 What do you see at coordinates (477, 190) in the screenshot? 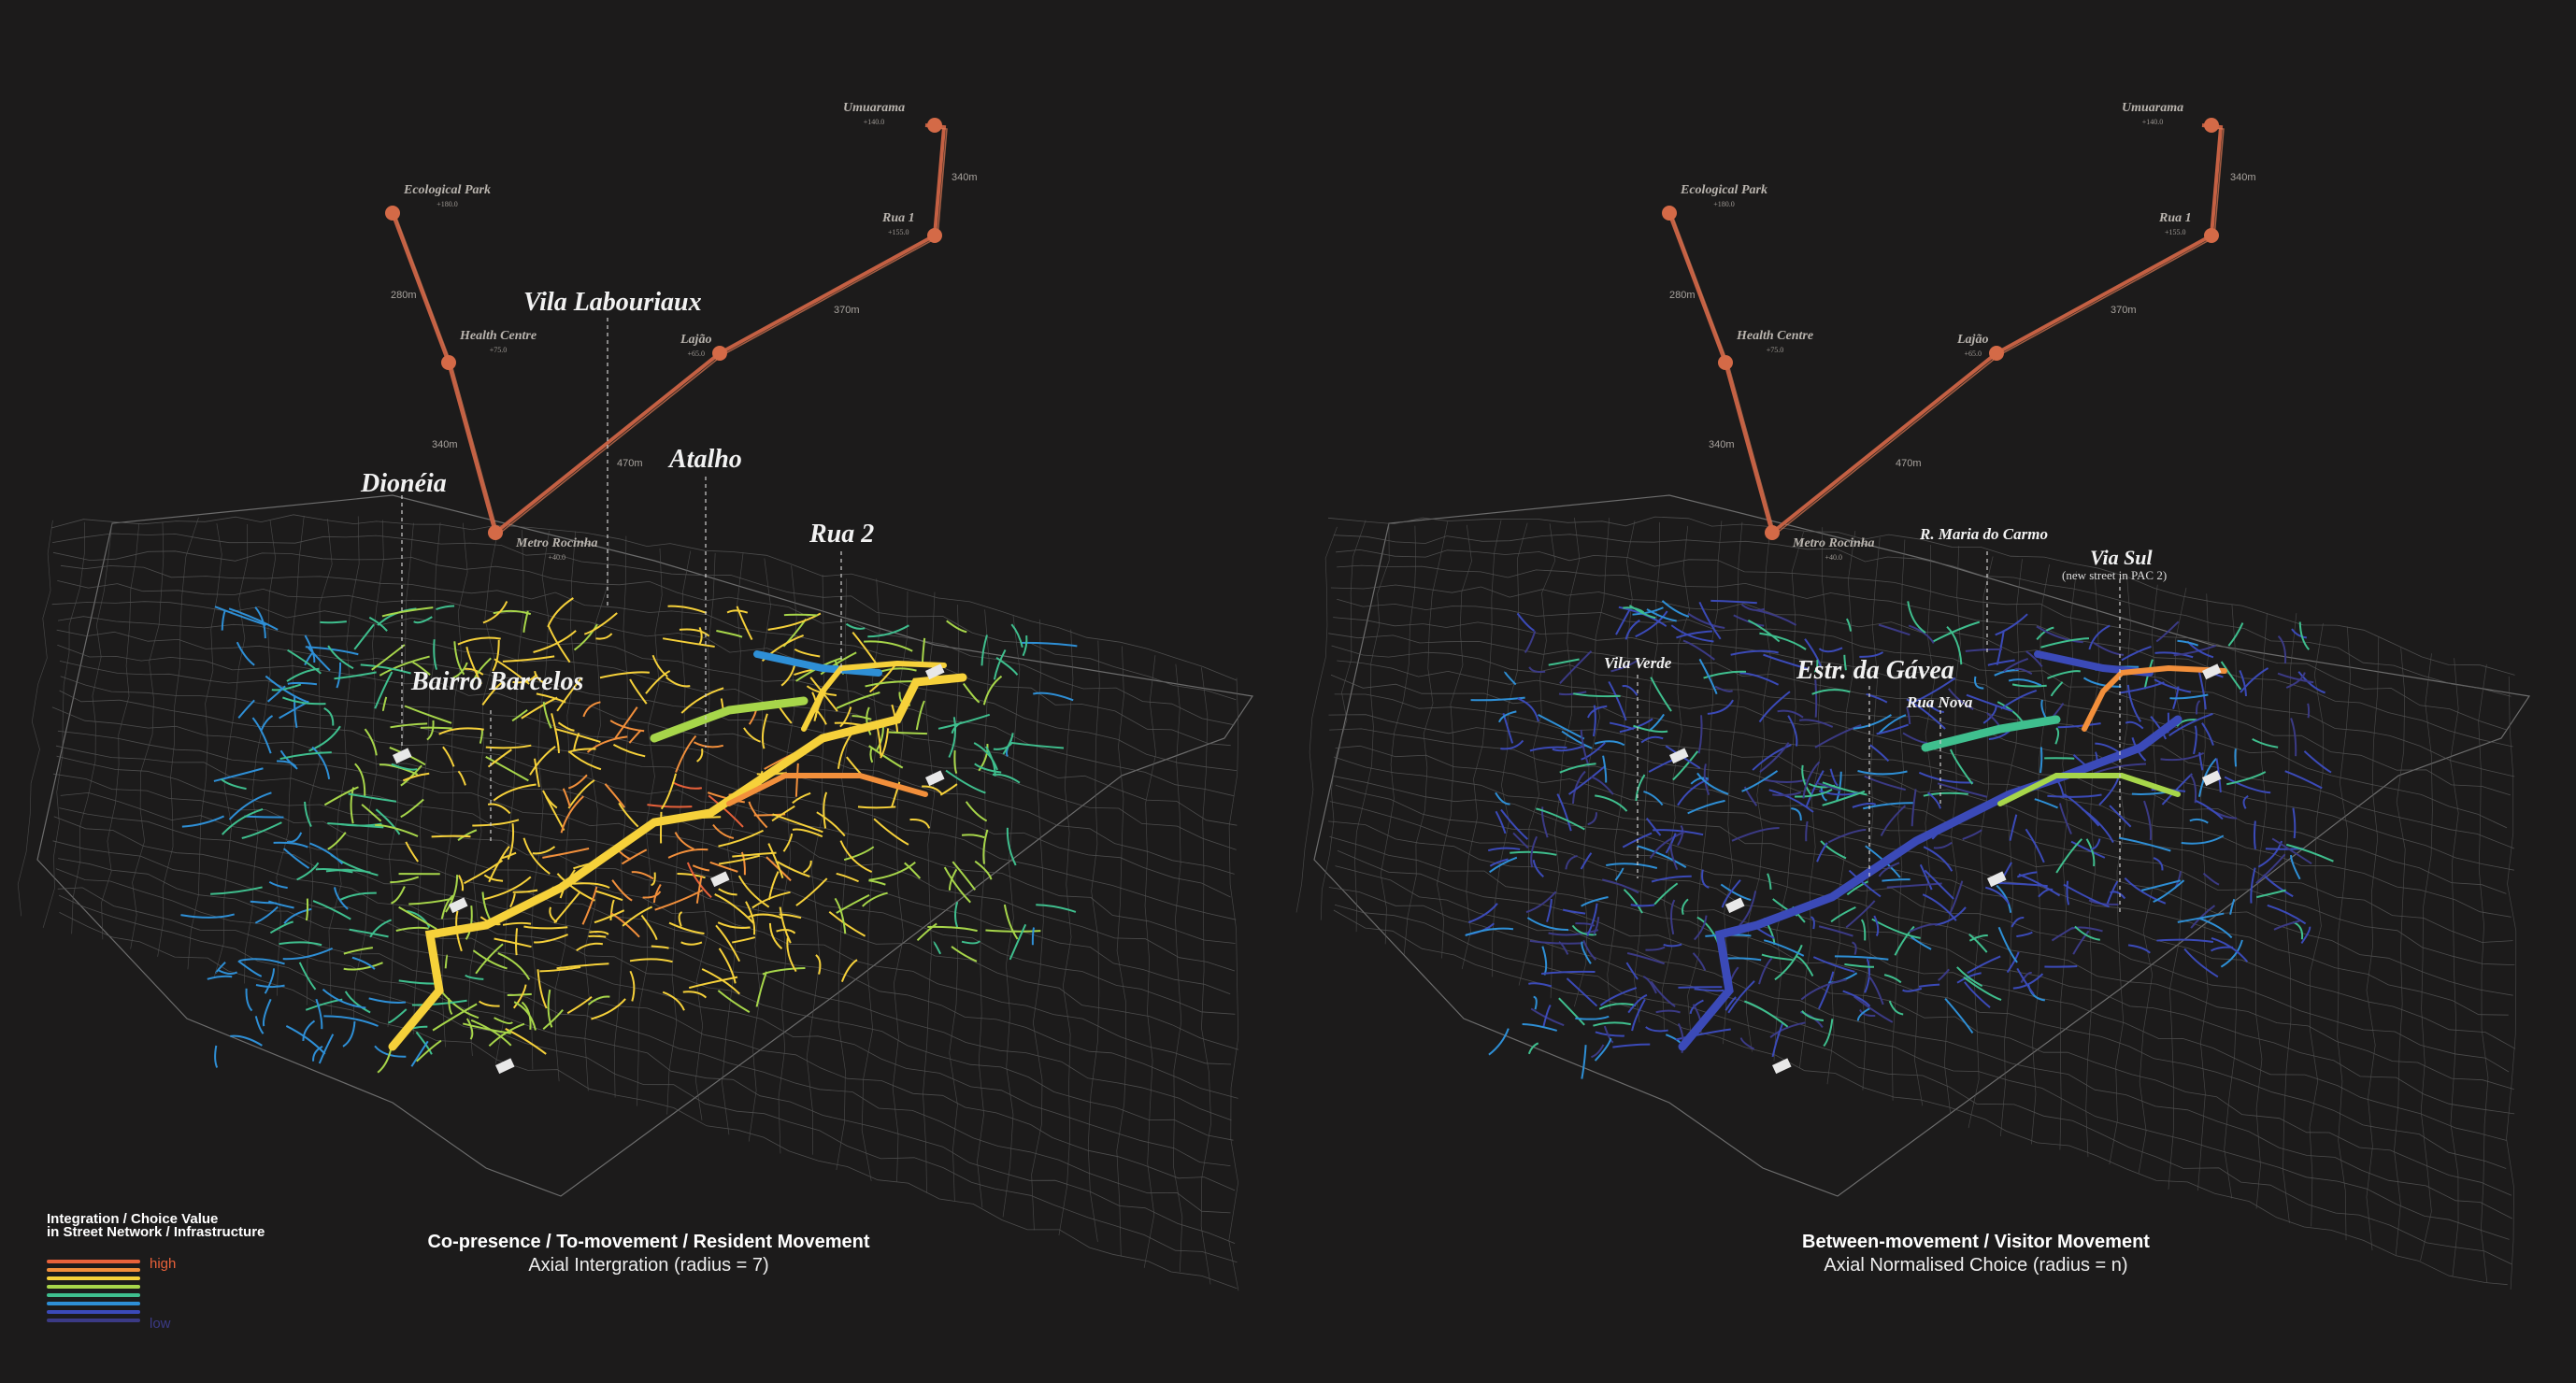
I see `station-eco-line2: Park` at bounding box center [477, 190].